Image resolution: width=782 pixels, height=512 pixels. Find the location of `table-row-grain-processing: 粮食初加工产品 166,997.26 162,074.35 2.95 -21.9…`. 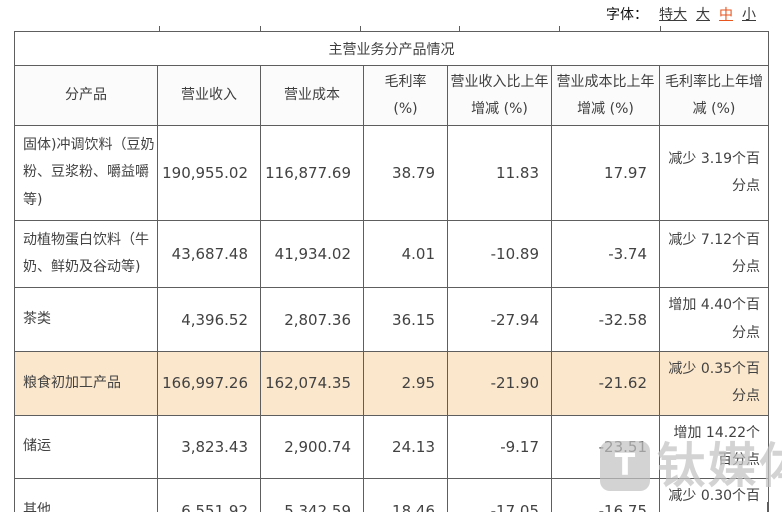

table-row-grain-processing: 粮食初加工产品 166,997.26 162,074.35 2.95 -21.9… is located at coordinates (392, 383).